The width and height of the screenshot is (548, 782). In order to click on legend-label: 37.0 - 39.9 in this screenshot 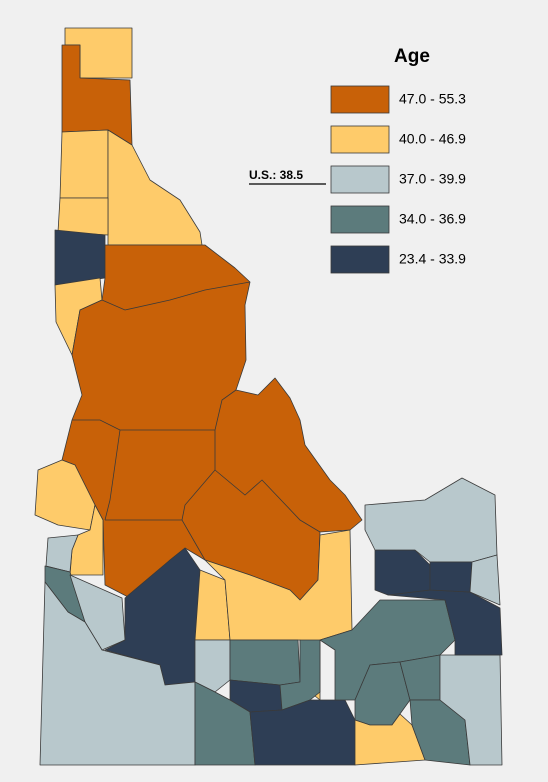, I will do `click(432, 179)`.